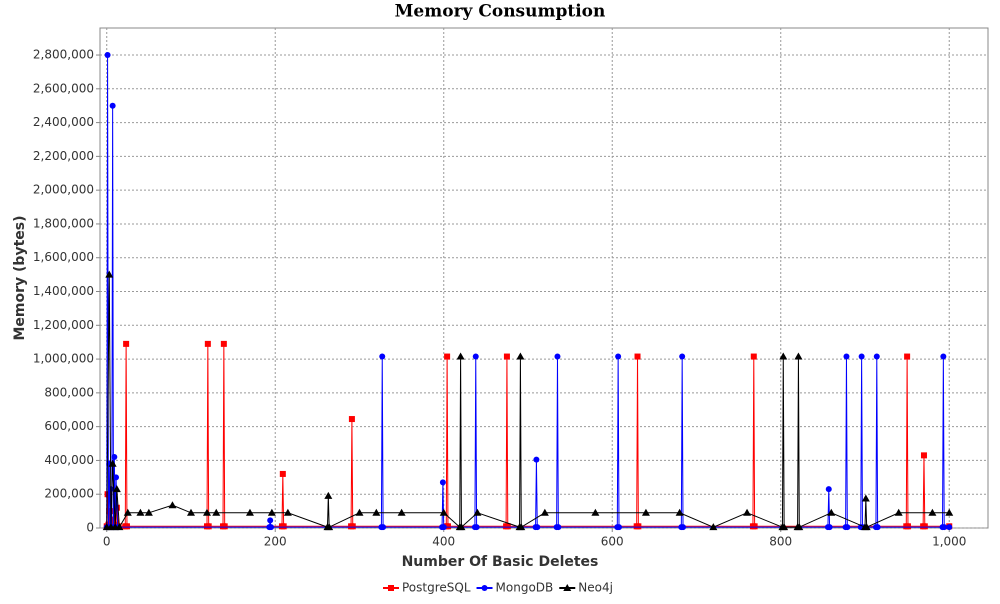 This screenshot has height=604, width=1000. I want to click on x-tick-label: 600, so click(612, 542).